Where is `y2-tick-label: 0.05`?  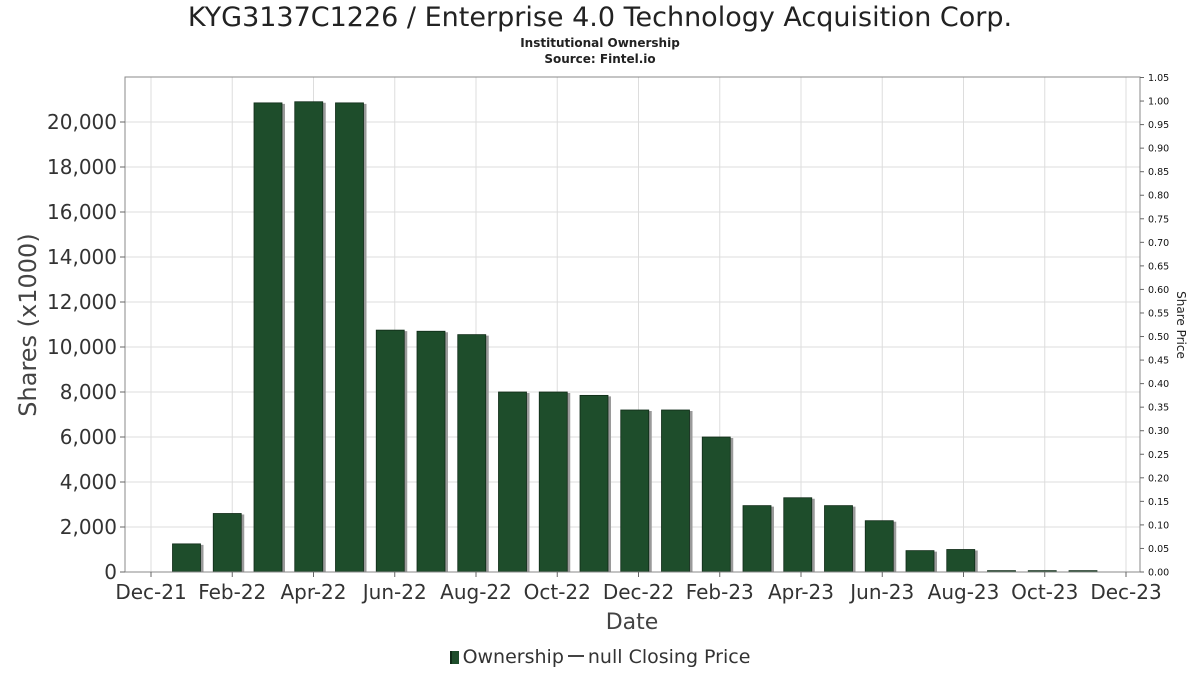
y2-tick-label: 0.05 is located at coordinates (1158, 549).